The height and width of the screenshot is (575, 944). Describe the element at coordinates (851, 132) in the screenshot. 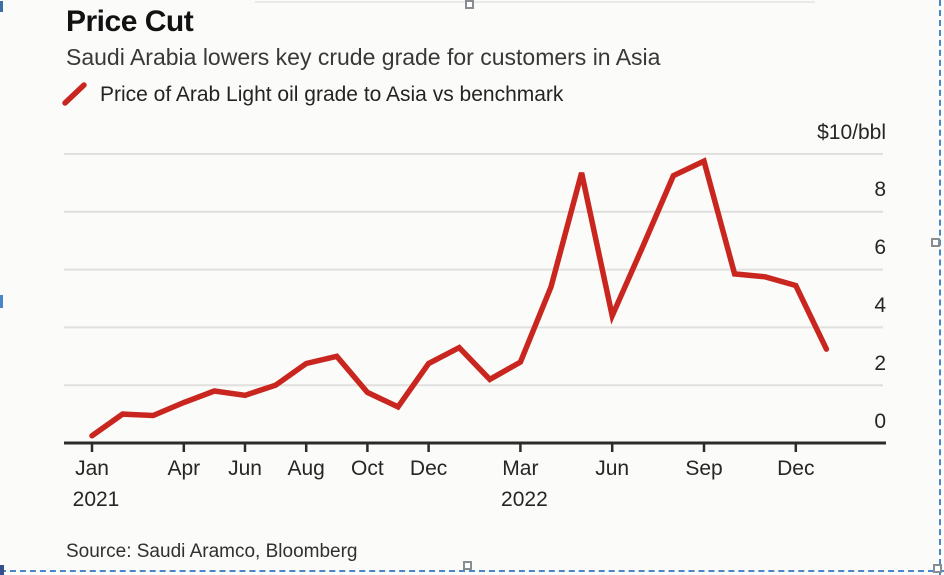

I see `y-tick-label: $10/bbl` at that location.